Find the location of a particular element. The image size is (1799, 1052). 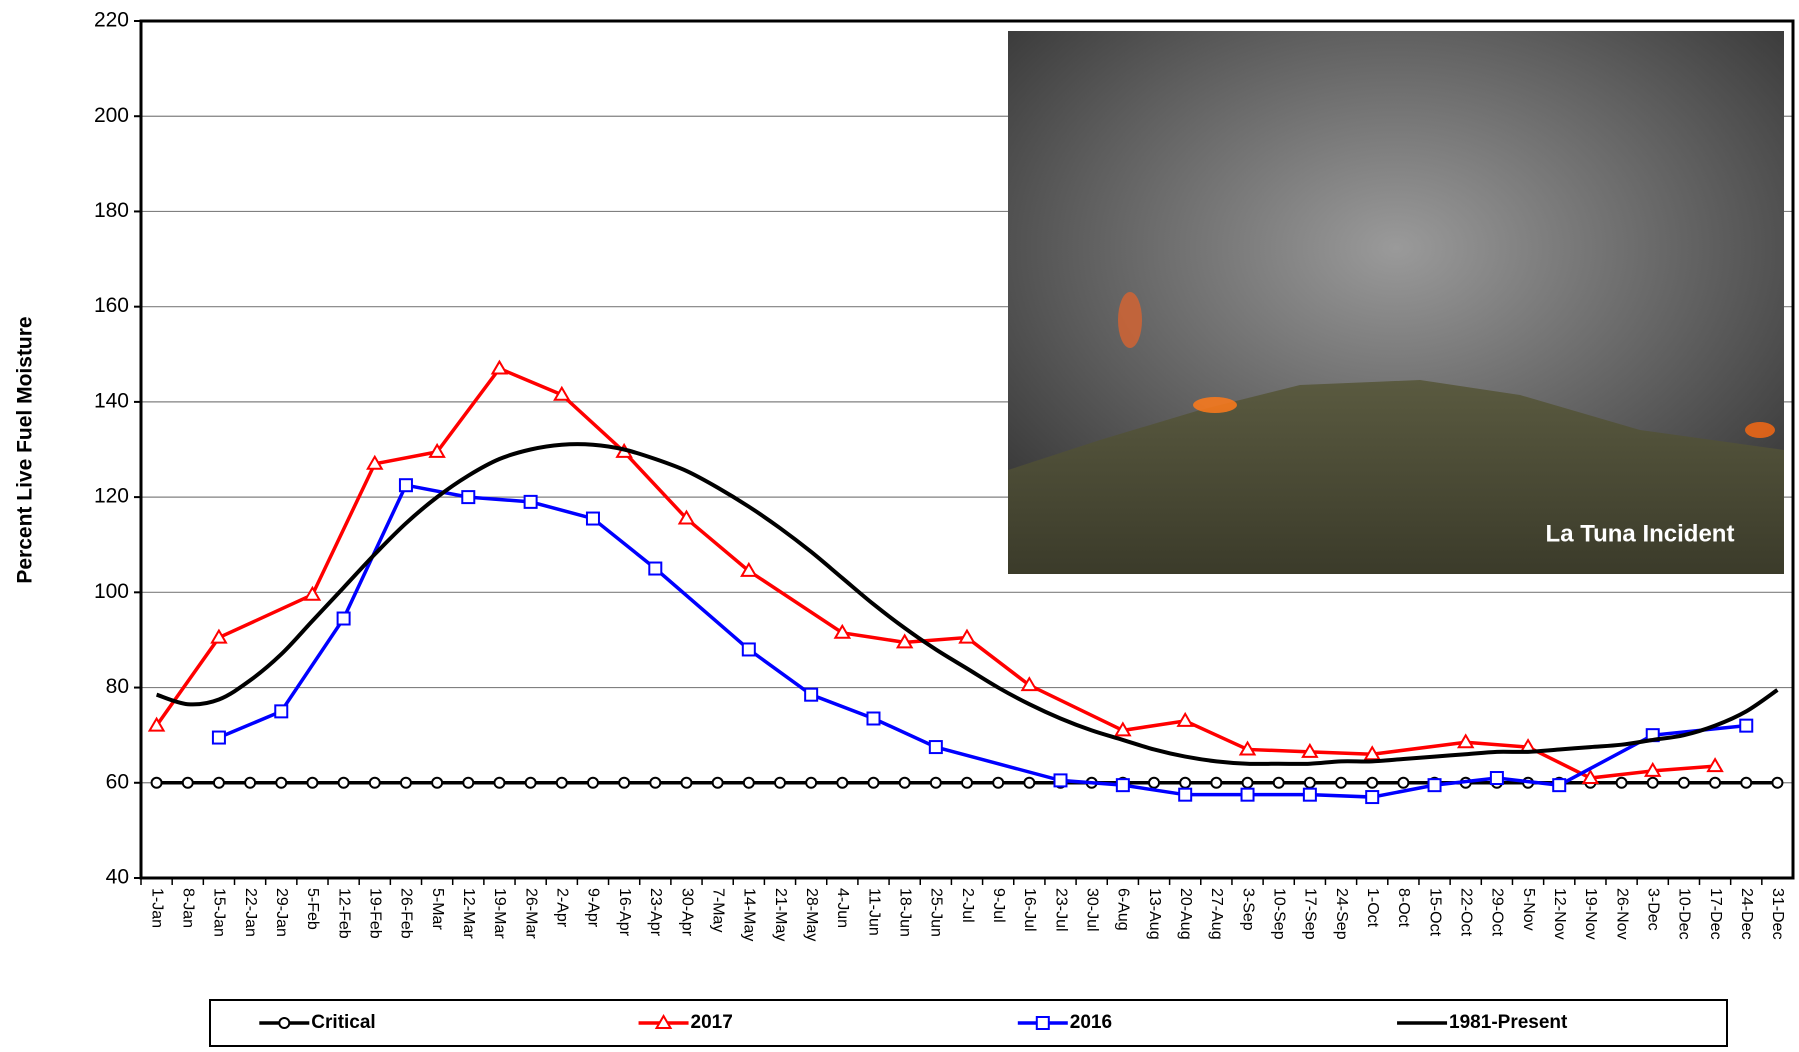

x-tick-label: 2-Apr is located at coordinates (562, 908).